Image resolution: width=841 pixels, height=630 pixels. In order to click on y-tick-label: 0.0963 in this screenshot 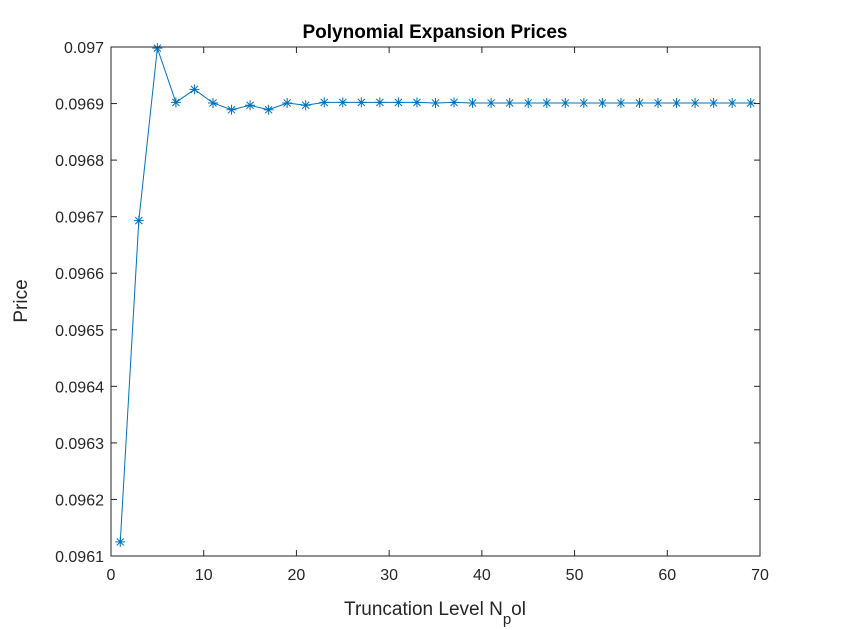, I will do `click(79, 444)`.